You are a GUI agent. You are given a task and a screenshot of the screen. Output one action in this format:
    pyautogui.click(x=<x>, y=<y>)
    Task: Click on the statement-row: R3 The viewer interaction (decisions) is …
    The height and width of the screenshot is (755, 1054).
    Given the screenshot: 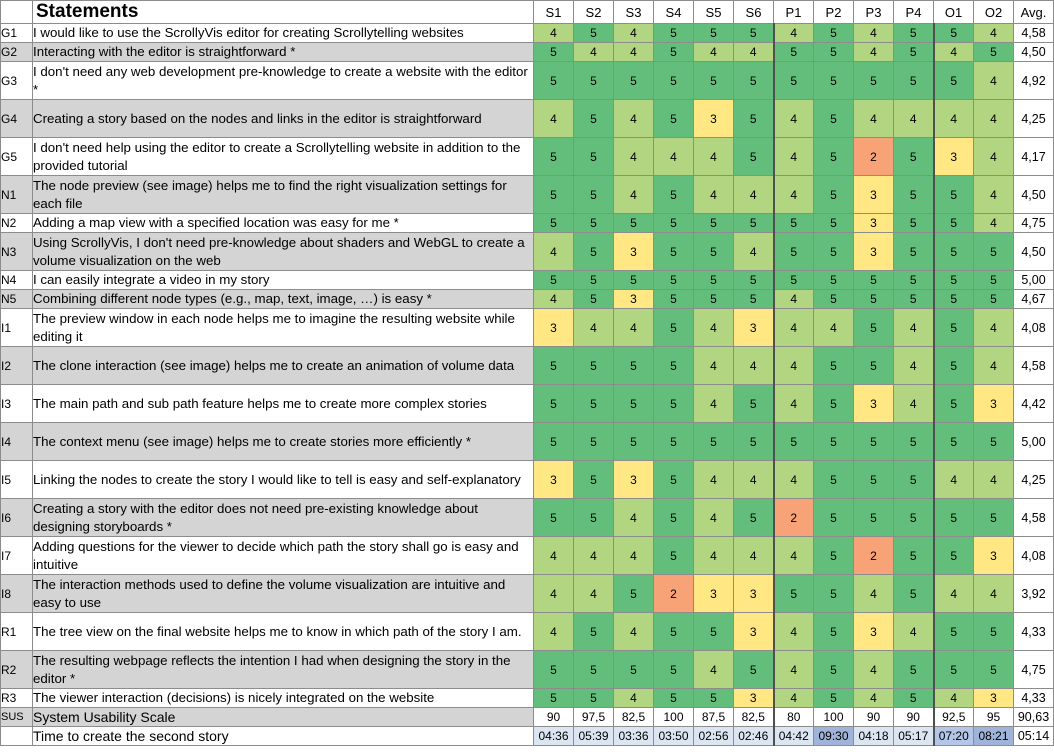 What is the action you would take?
    pyautogui.click(x=527, y=698)
    